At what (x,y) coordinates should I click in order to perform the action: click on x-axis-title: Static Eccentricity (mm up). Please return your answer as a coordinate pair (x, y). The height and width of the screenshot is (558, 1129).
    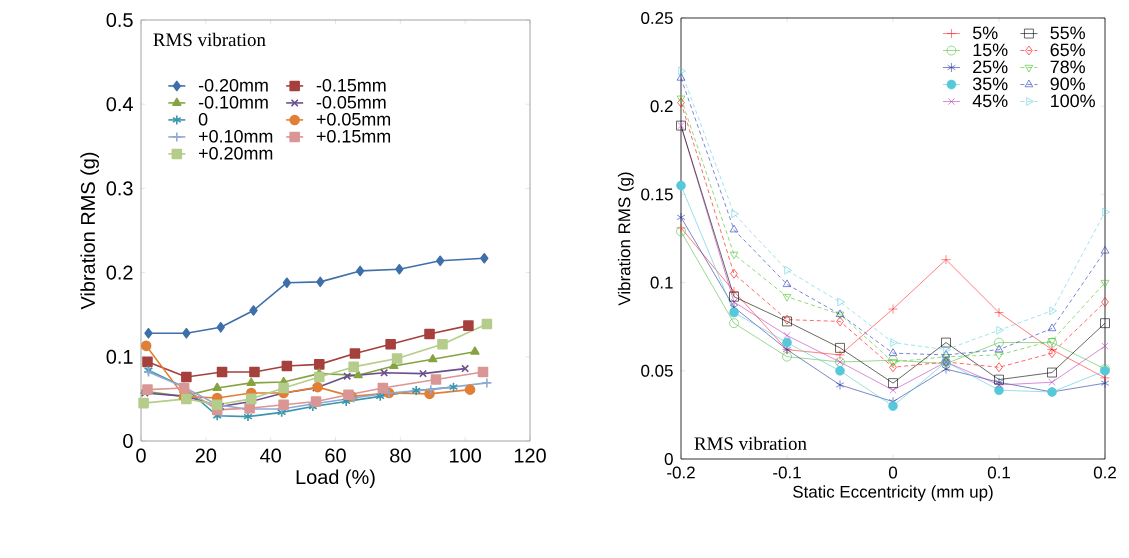
    Looking at the image, I should click on (893, 493).